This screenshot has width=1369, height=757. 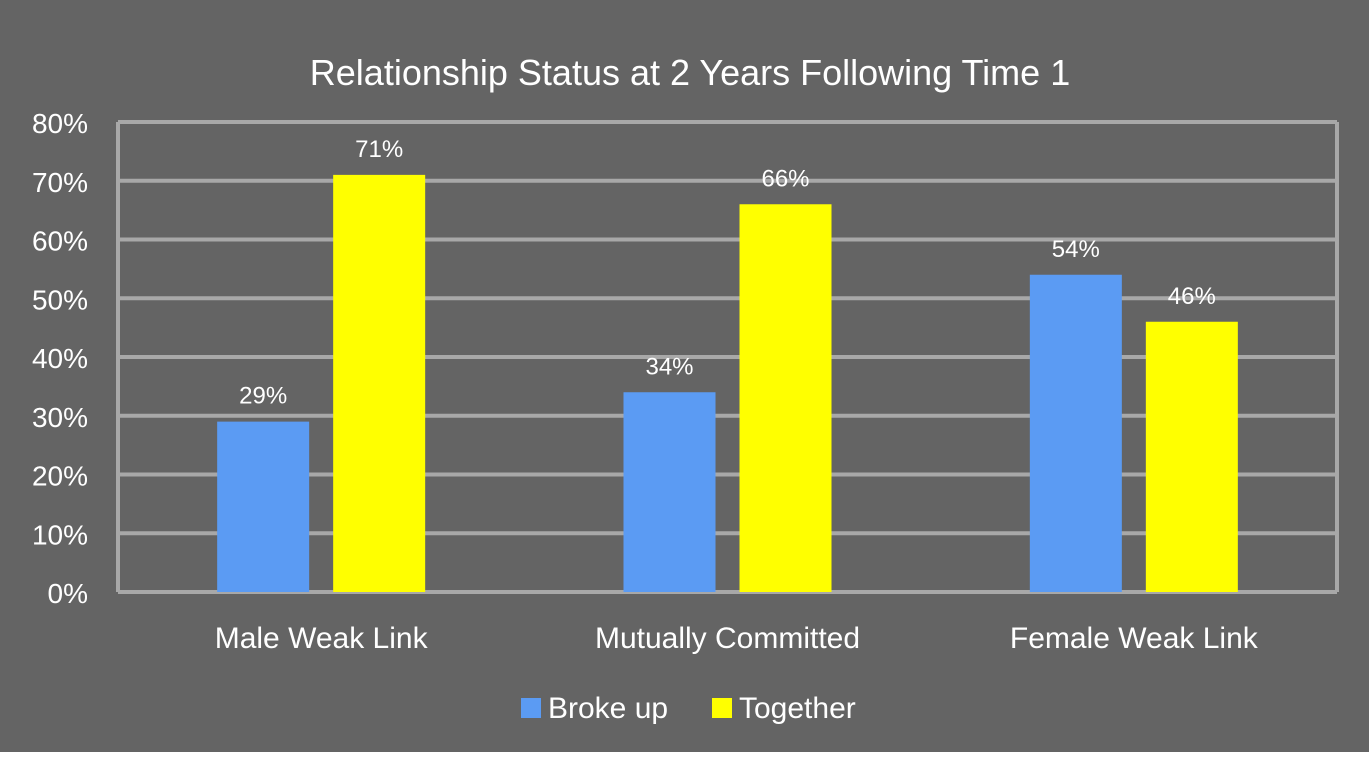 I want to click on y-tick-label: 0%, so click(x=68, y=593).